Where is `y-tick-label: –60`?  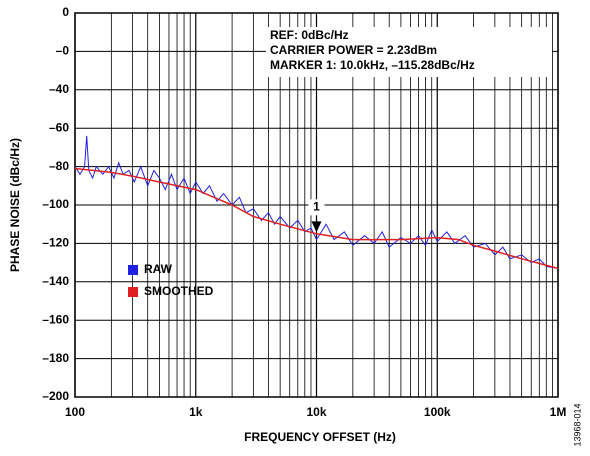 y-tick-label: –60 is located at coordinates (59, 127).